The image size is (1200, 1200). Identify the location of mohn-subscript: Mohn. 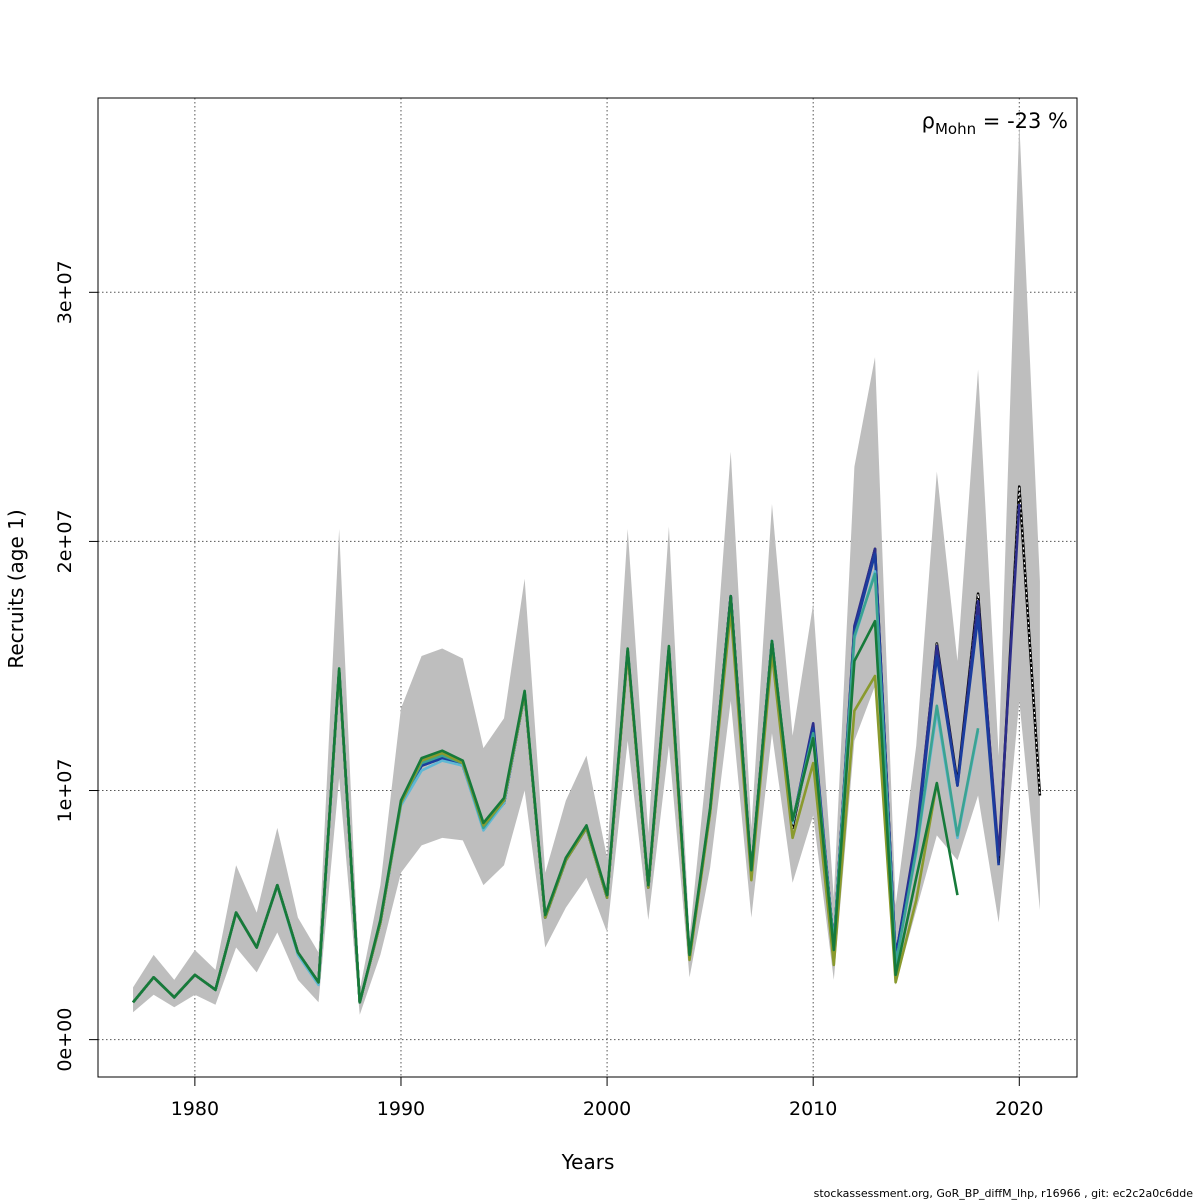
(955, 129).